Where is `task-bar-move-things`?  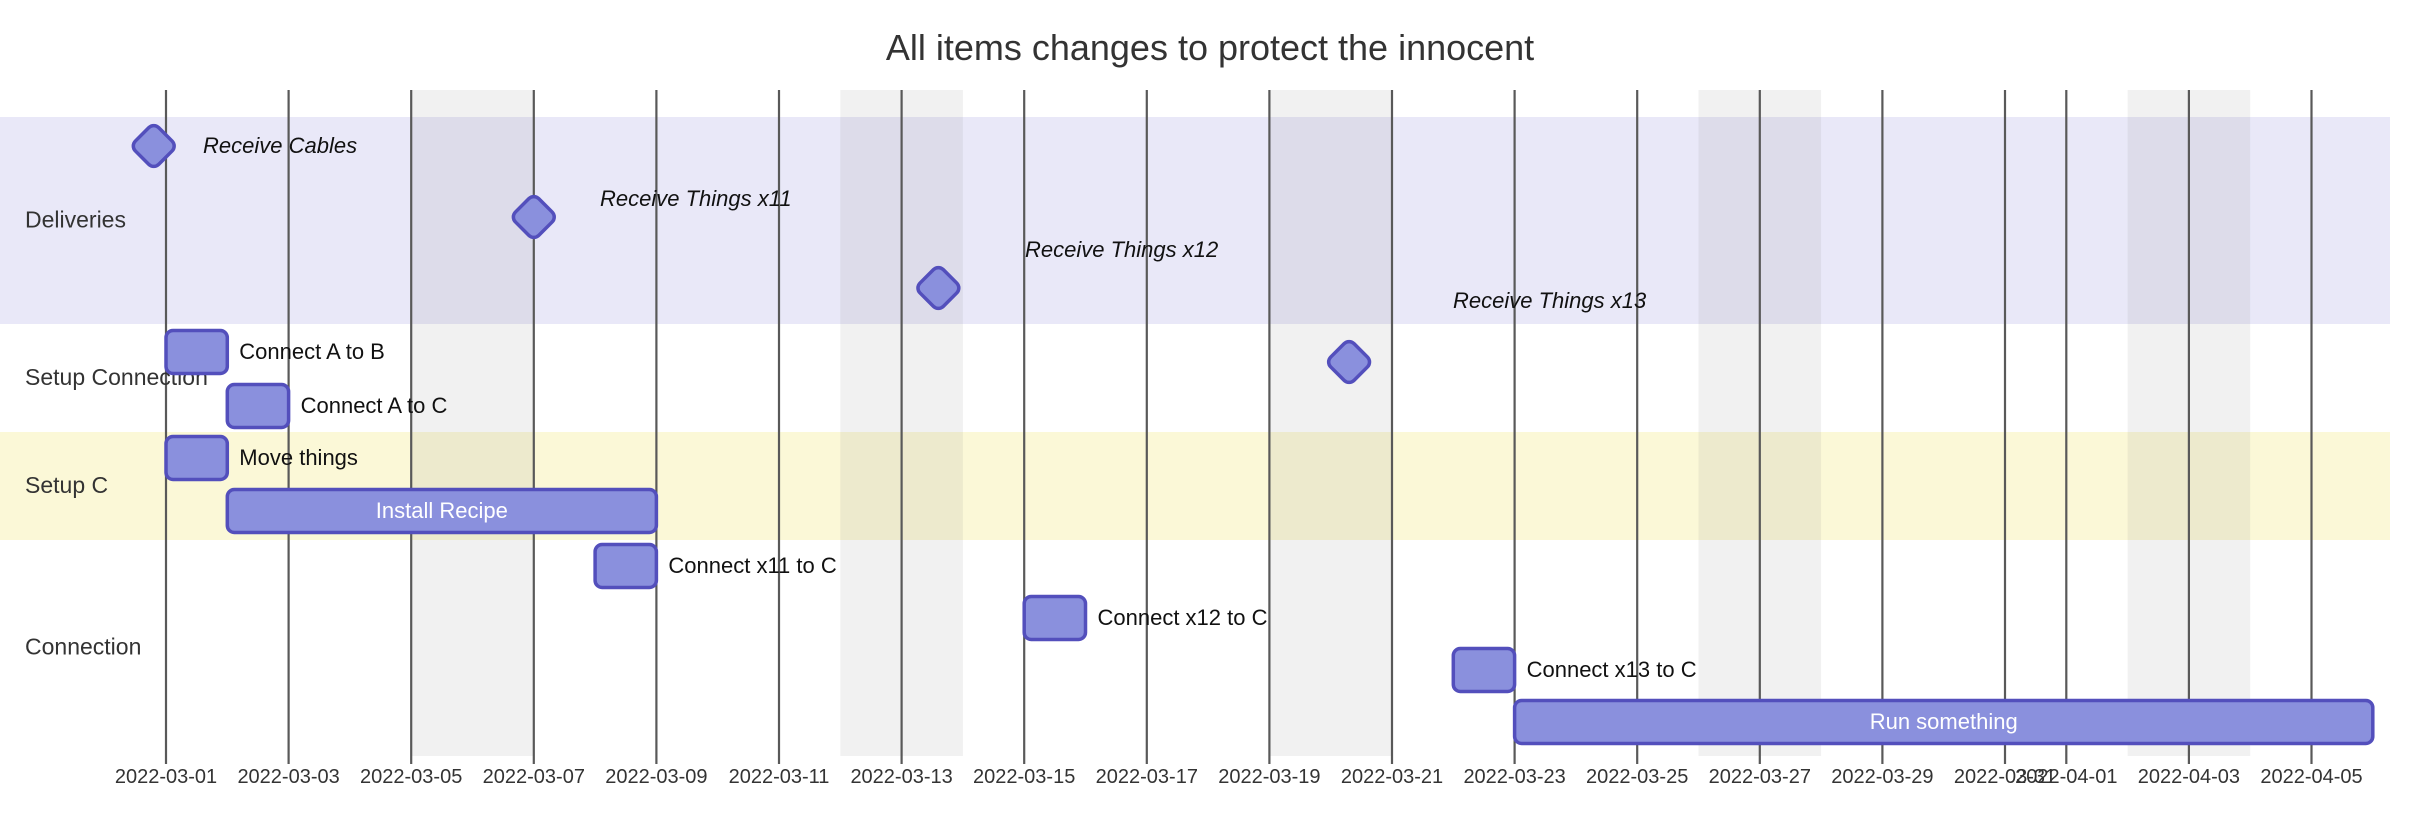 task-bar-move-things is located at coordinates (197, 458).